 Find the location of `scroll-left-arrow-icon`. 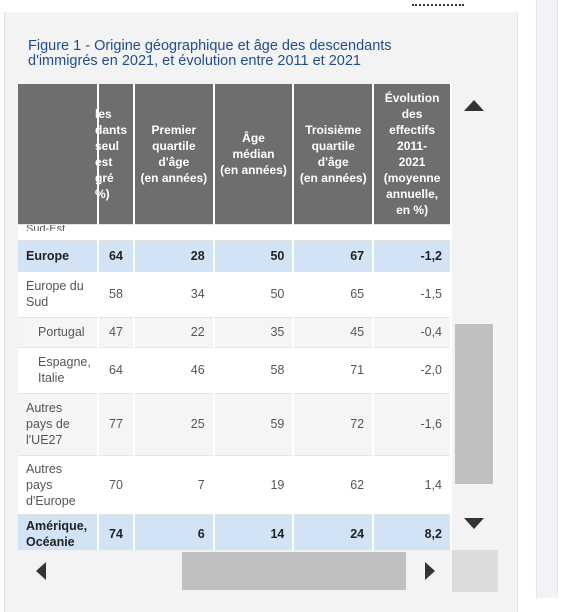

scroll-left-arrow-icon is located at coordinates (41, 571).